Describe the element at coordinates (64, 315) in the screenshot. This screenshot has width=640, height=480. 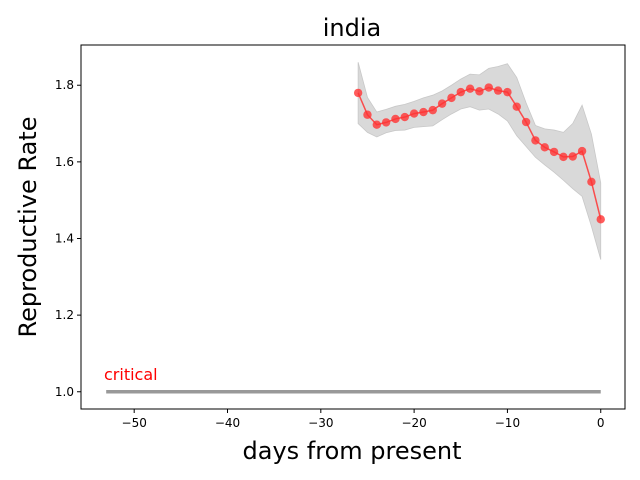
I see `y-tick-label-1: 1.2` at that location.